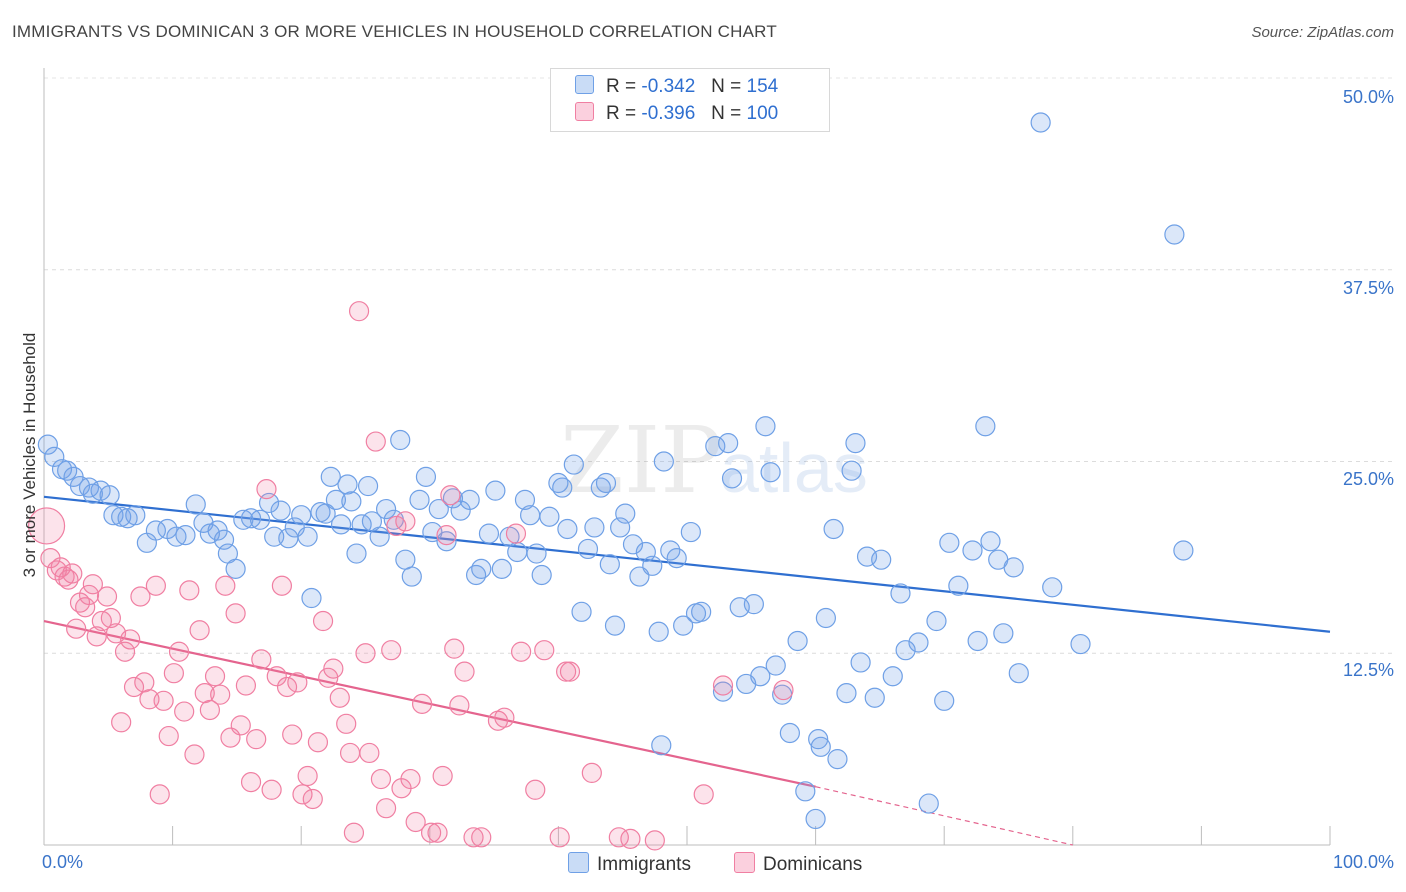  Describe the element at coordinates (668, 86) in the screenshot. I see `legend-r-value: -0.342` at that location.